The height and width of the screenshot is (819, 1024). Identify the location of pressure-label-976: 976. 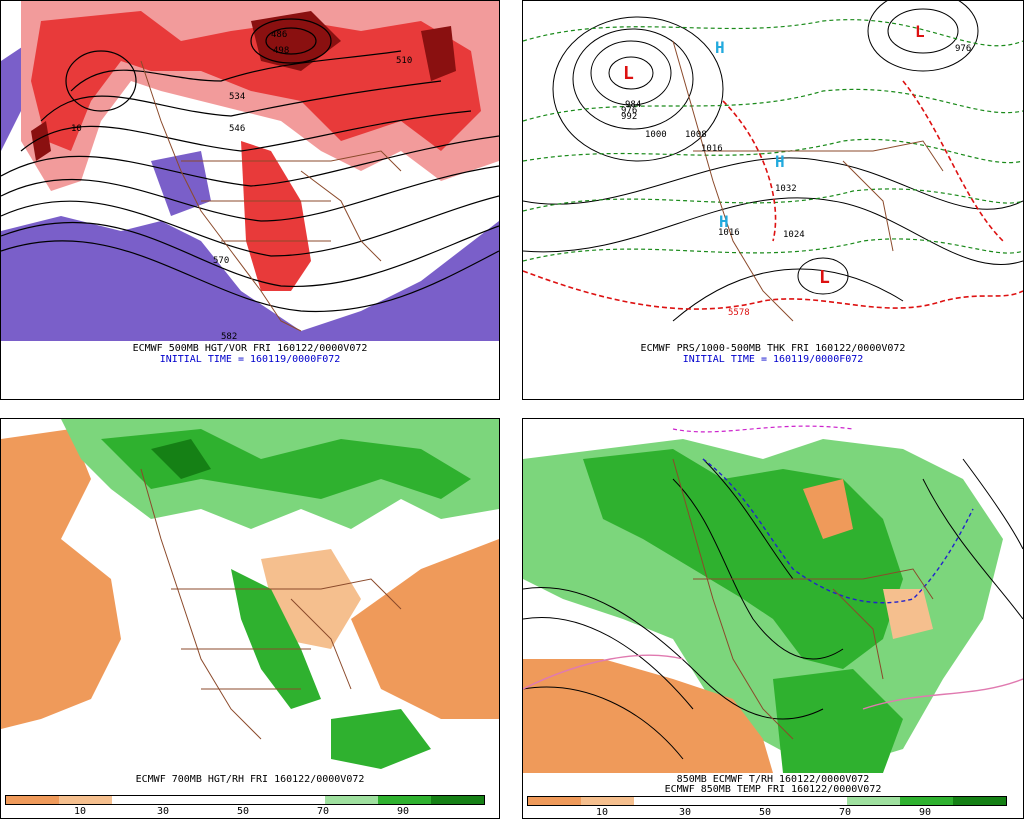
(629, 111).